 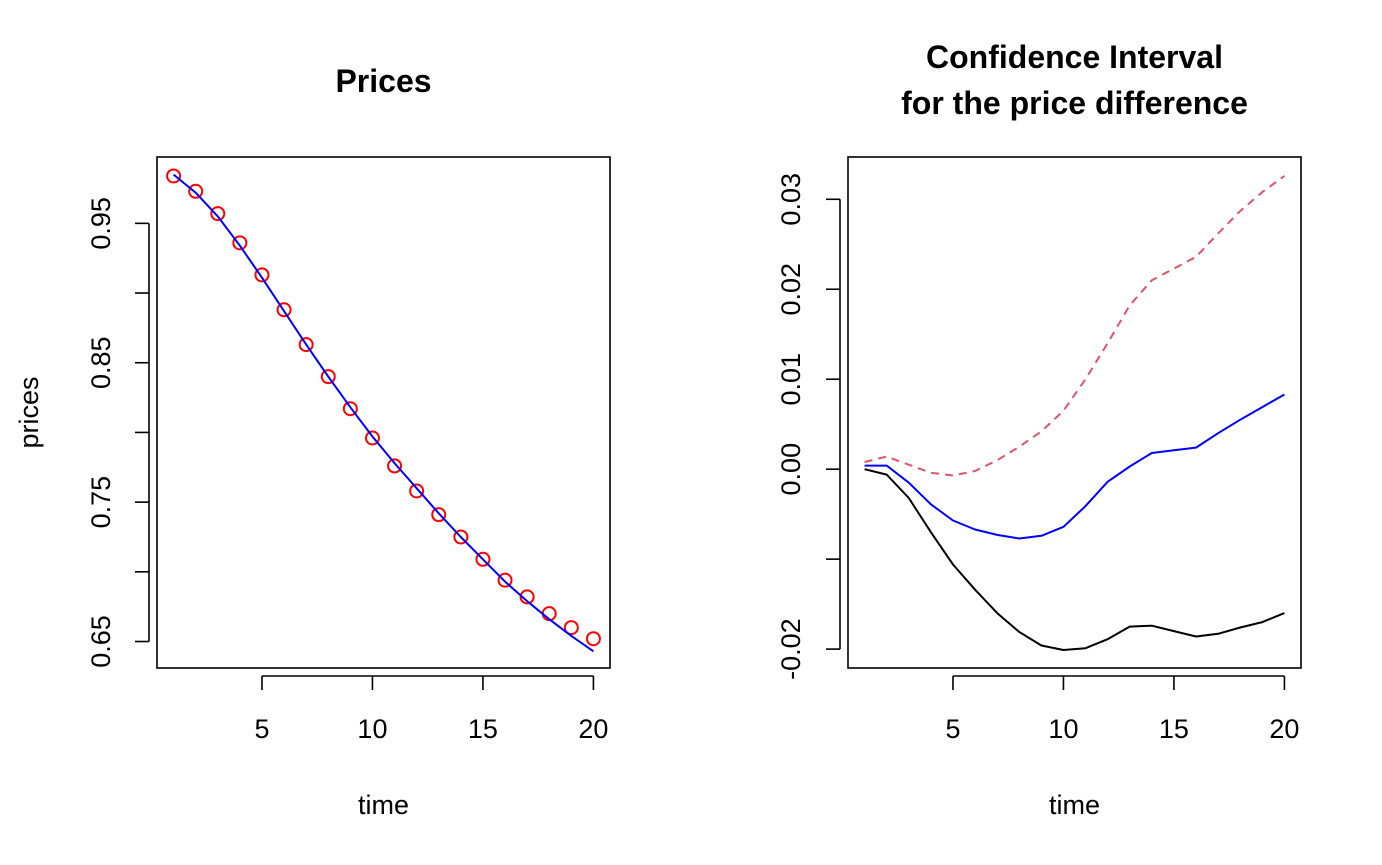 I want to click on chart-title: Confidence Interval, so click(x=1074, y=57).